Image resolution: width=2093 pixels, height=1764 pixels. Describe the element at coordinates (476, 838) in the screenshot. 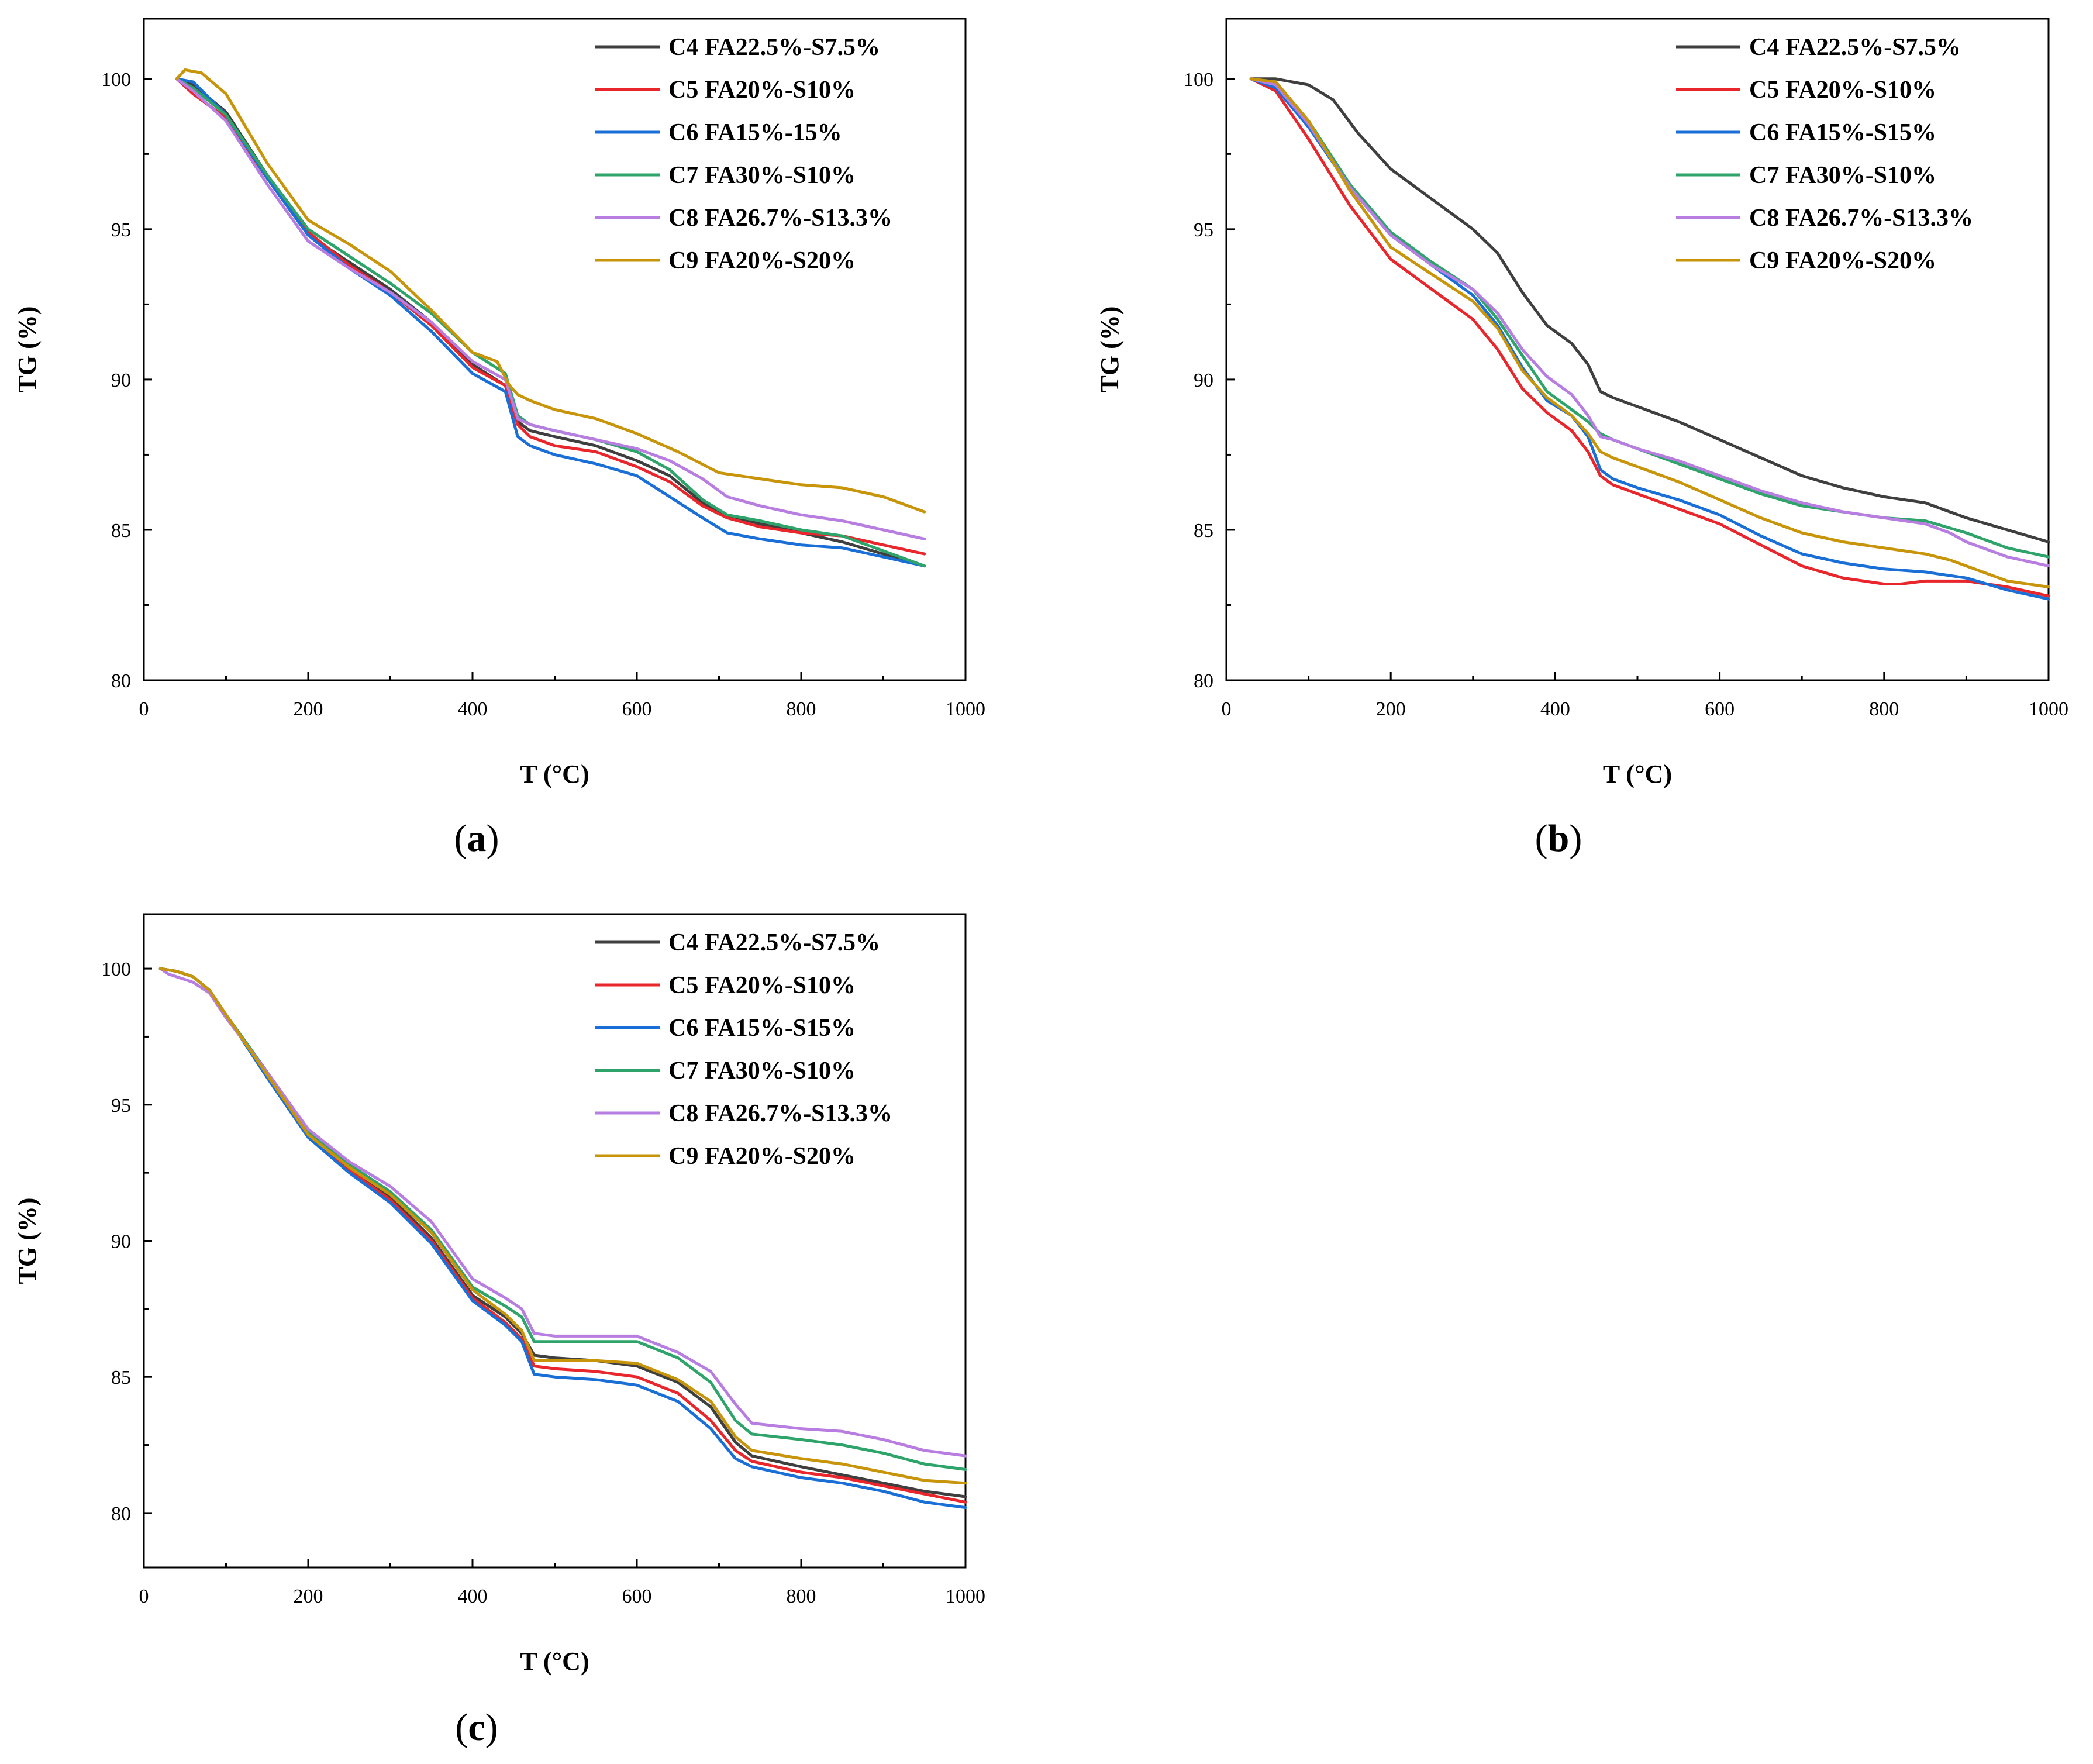

I see `panel-label: (a)` at that location.